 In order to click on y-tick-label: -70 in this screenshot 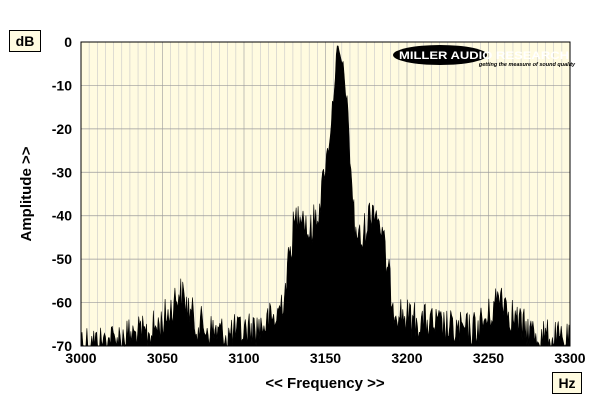, I will do `click(62, 346)`.